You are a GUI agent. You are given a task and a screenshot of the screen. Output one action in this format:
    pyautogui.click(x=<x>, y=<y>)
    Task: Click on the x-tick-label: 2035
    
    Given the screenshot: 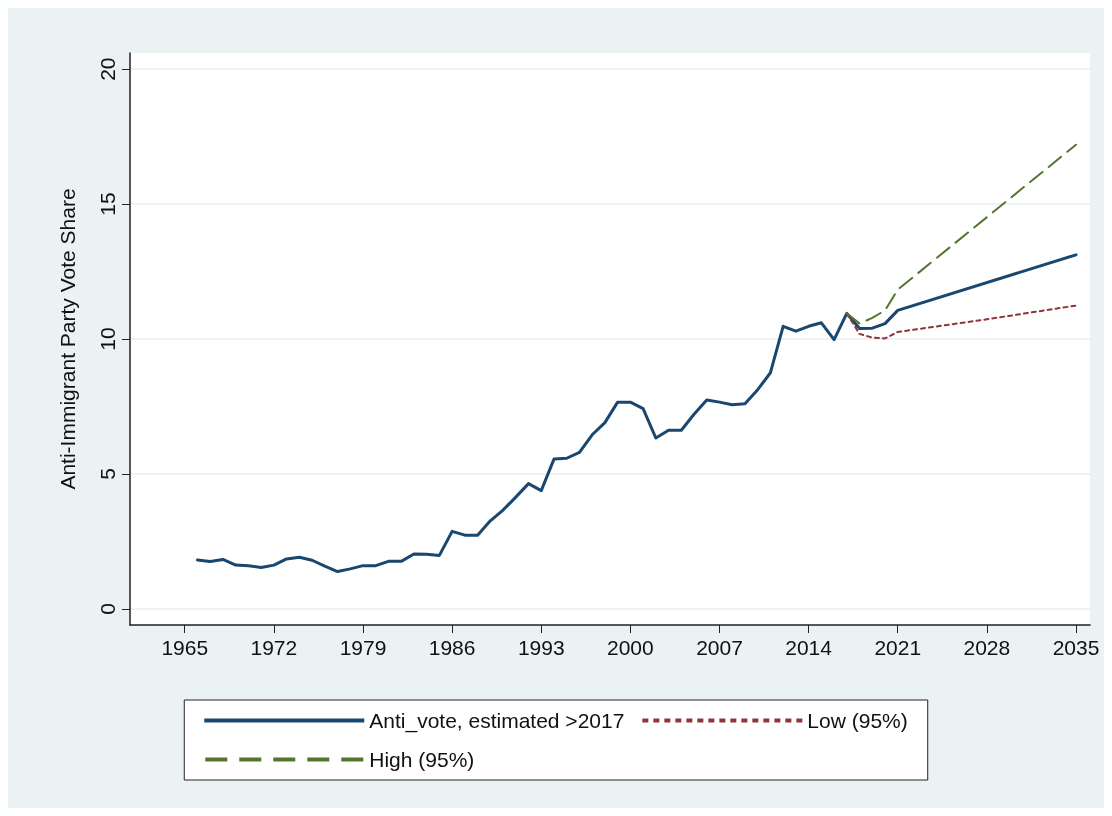 What is the action you would take?
    pyautogui.click(x=1076, y=647)
    